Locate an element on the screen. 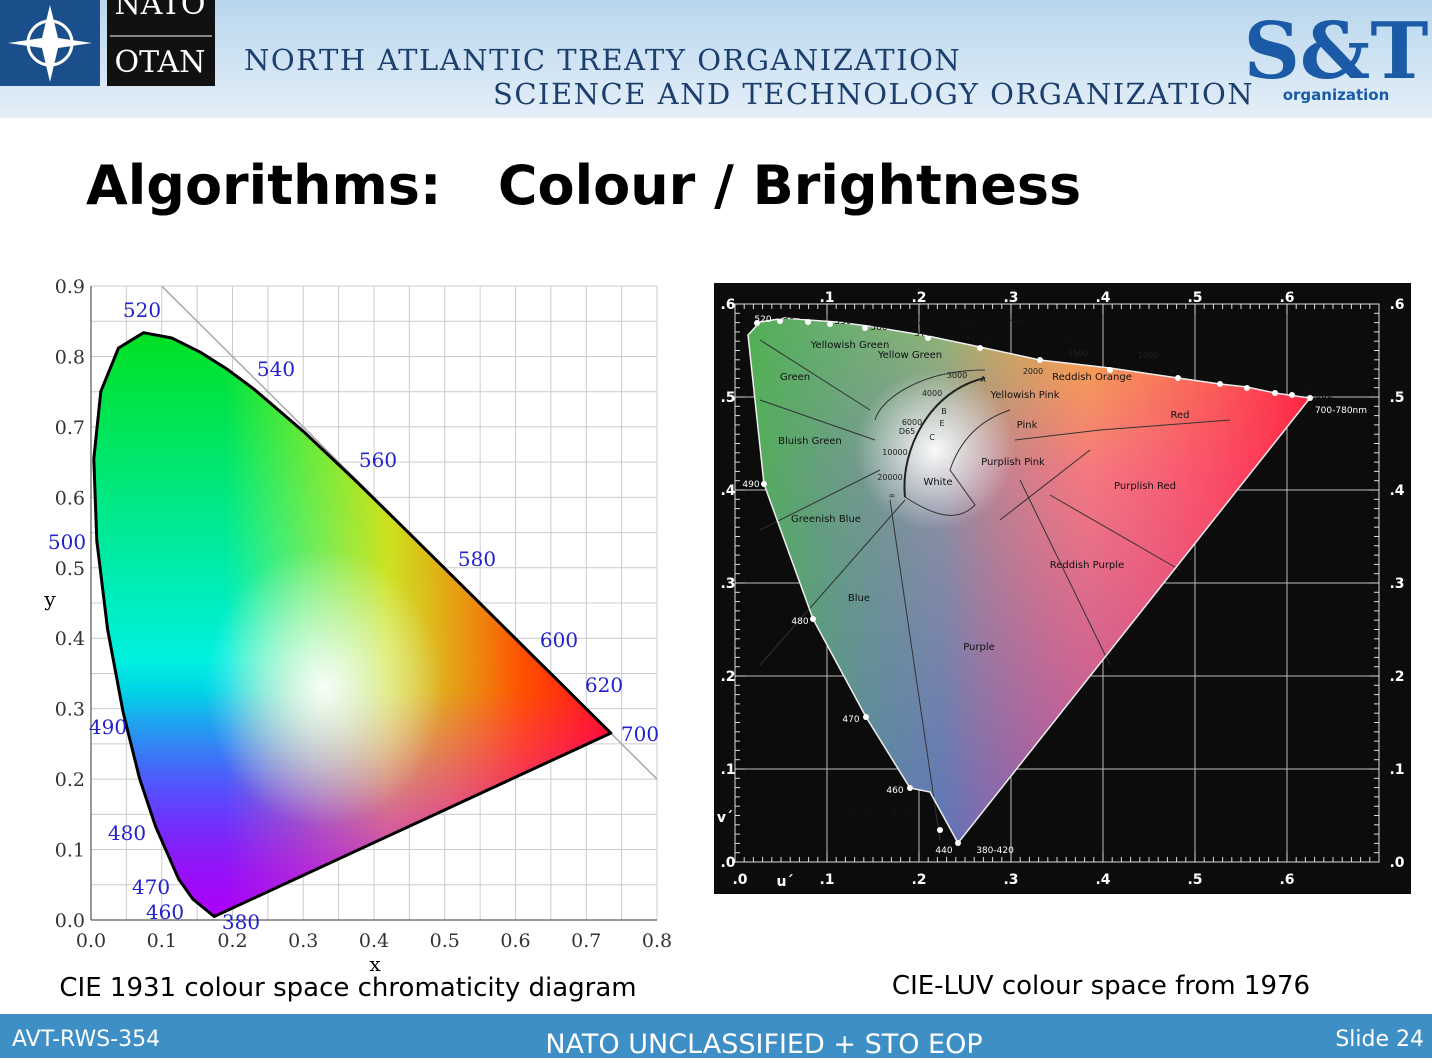 Image resolution: width=1432 pixels, height=1063 pixels. x-tick-label: 0.4 is located at coordinates (374, 941).